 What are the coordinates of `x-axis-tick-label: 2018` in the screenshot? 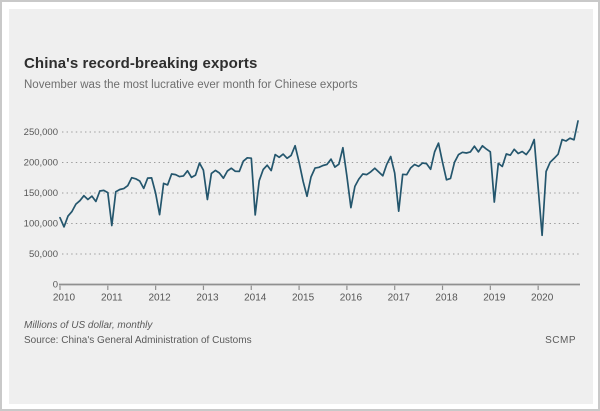 It's located at (446, 298).